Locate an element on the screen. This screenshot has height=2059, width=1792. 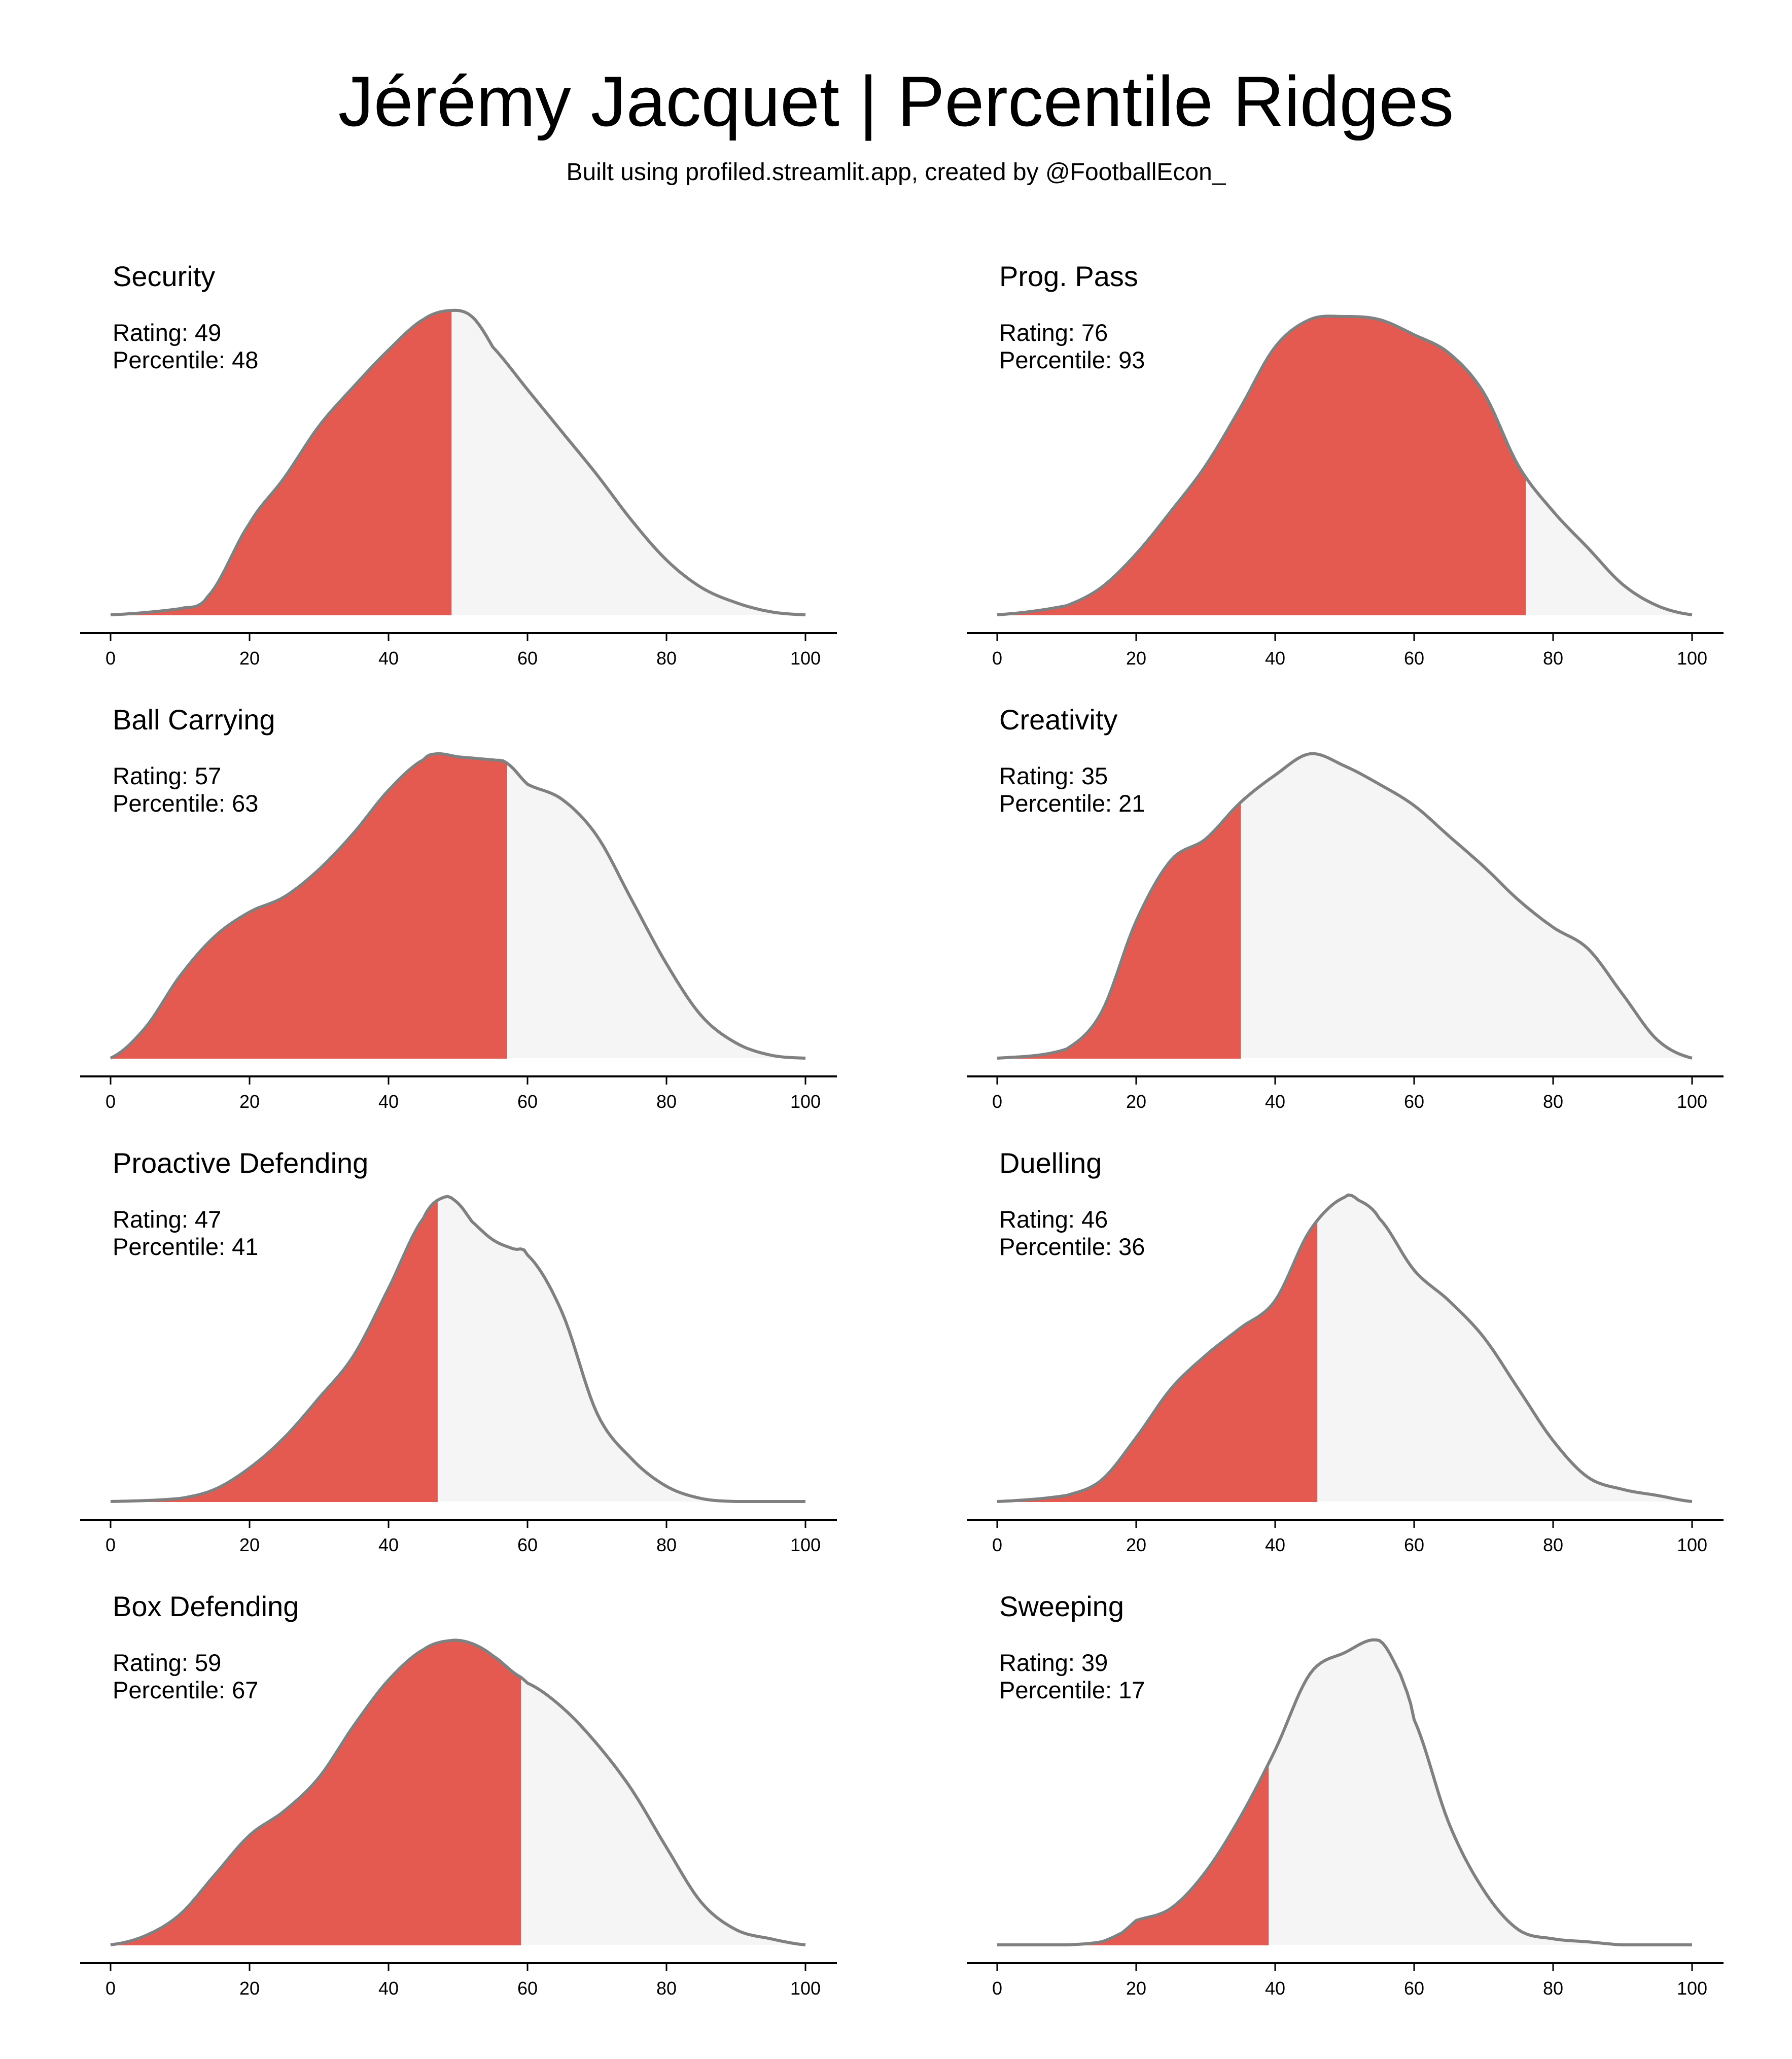
panel-title: Prog. Pass is located at coordinates (1068, 276).